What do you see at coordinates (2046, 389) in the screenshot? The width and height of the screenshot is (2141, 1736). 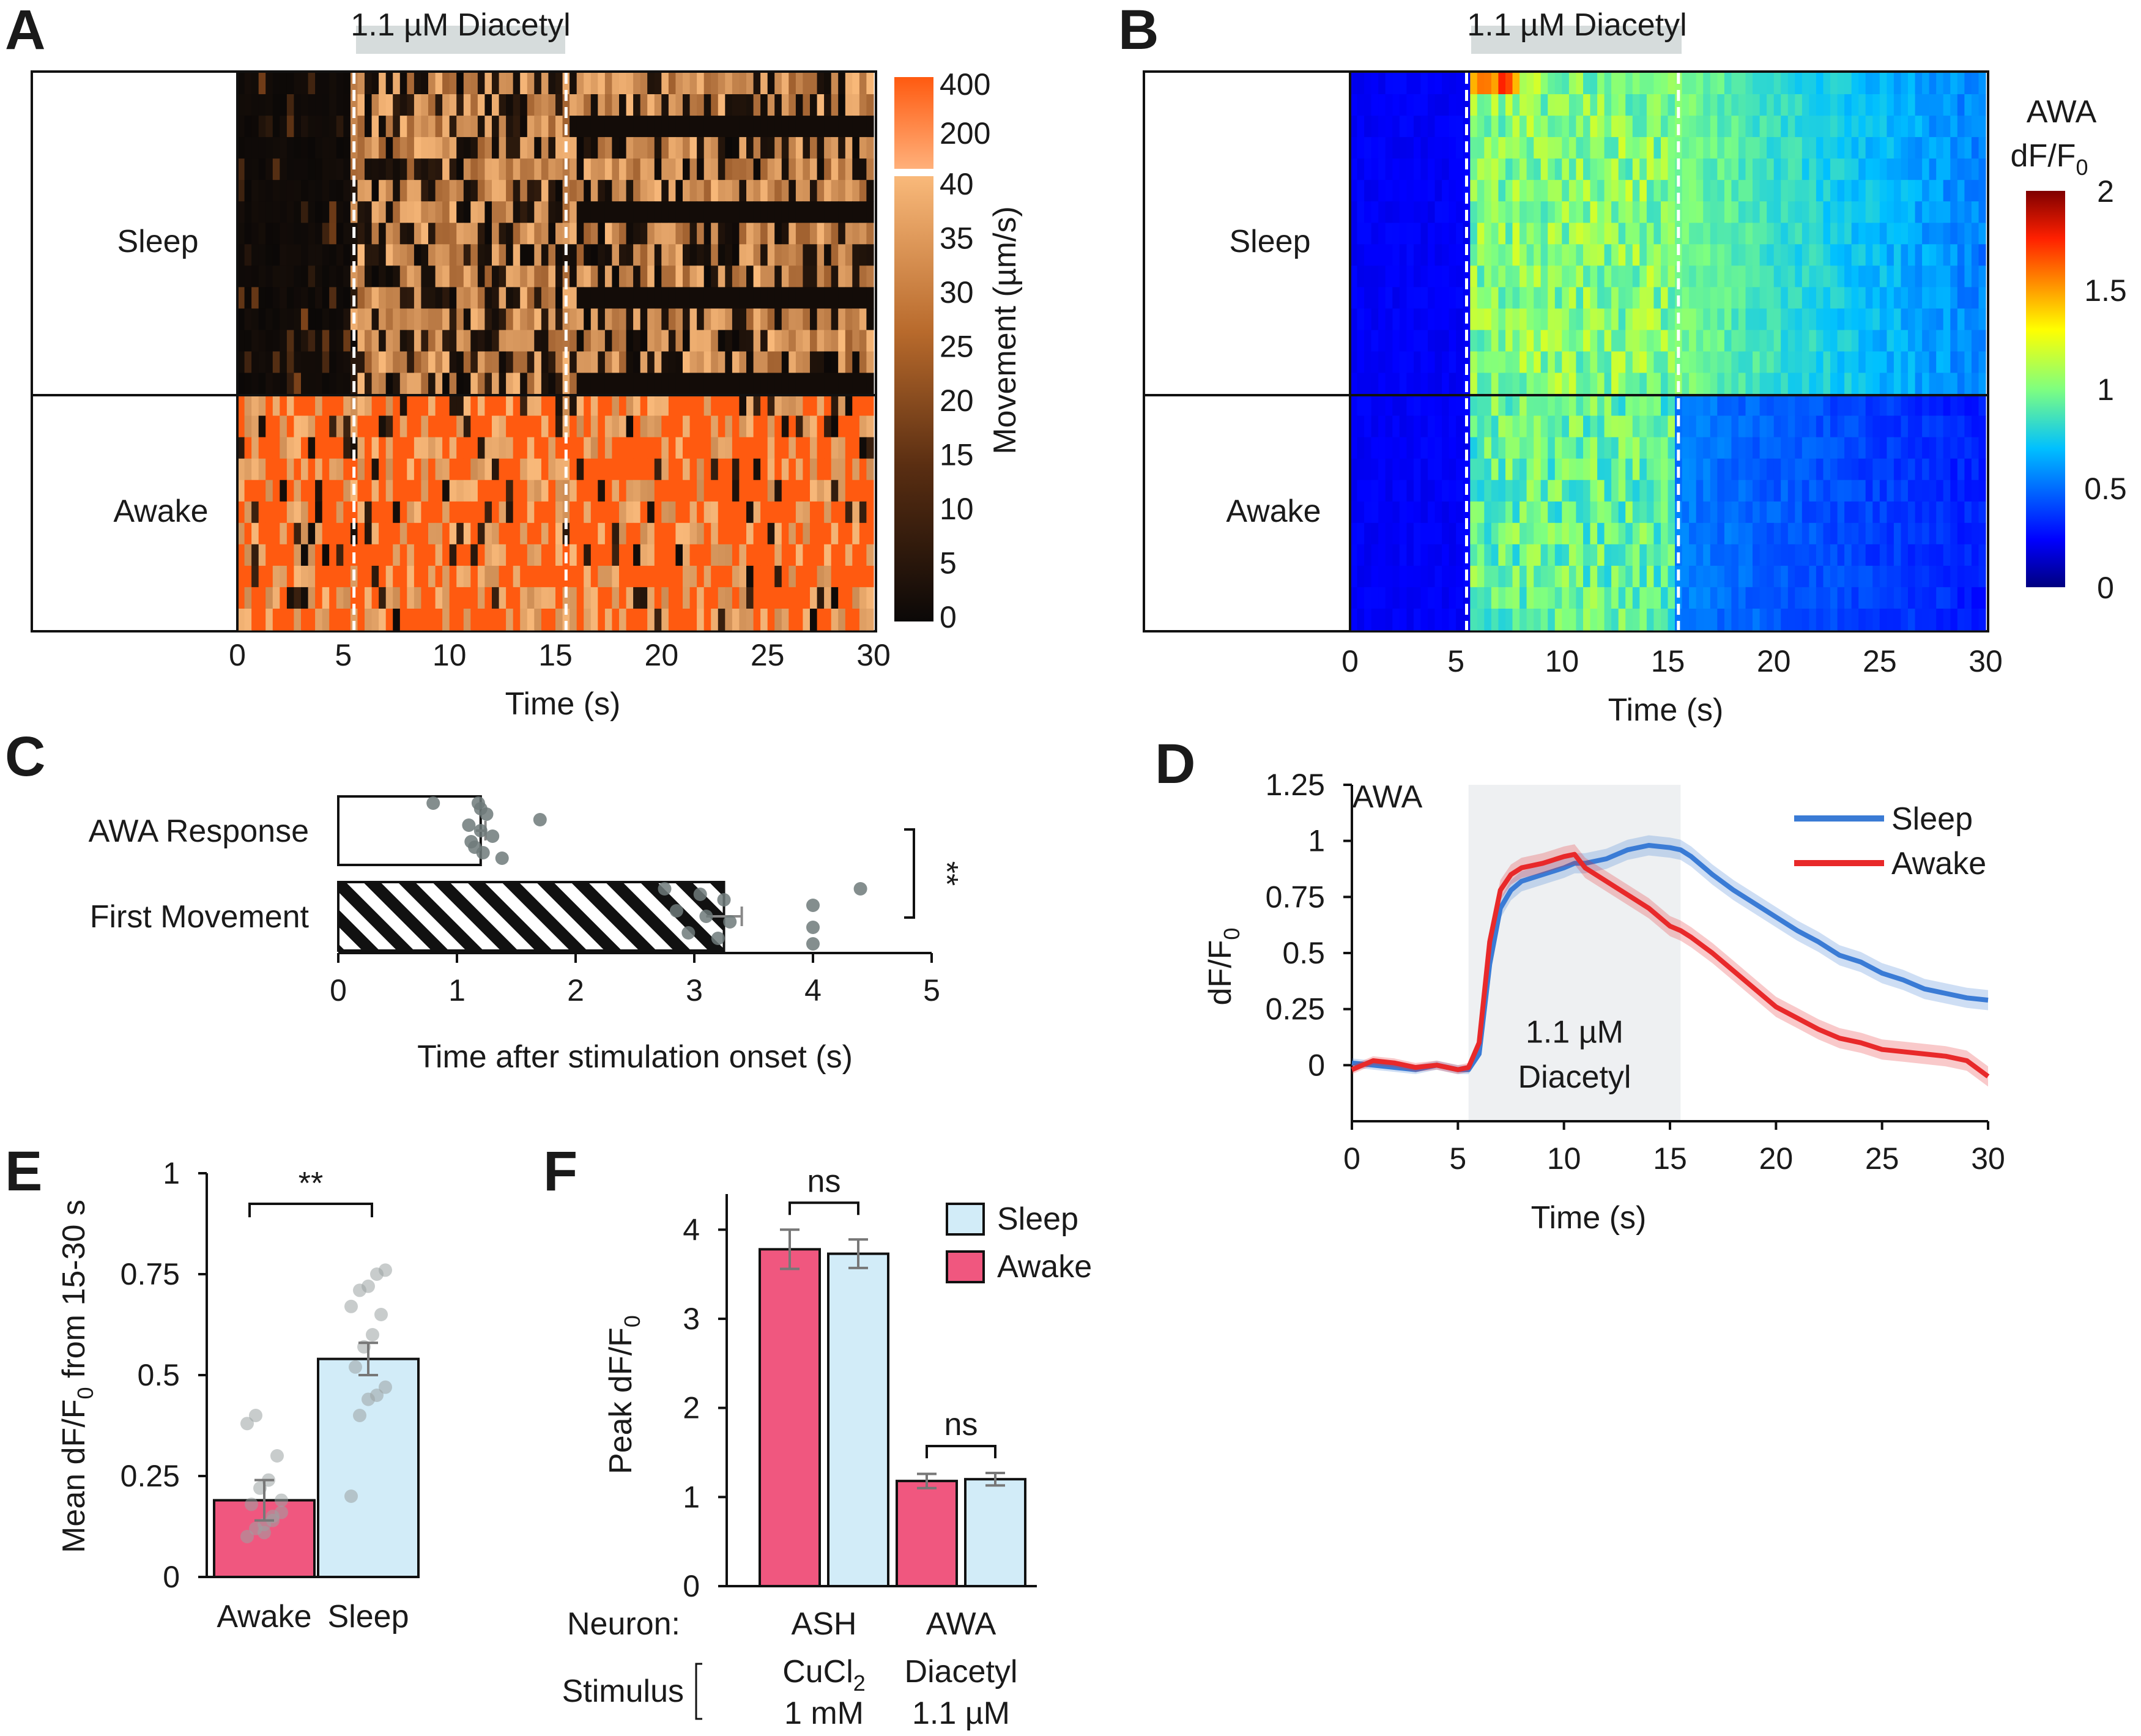 I see `colorbar` at bounding box center [2046, 389].